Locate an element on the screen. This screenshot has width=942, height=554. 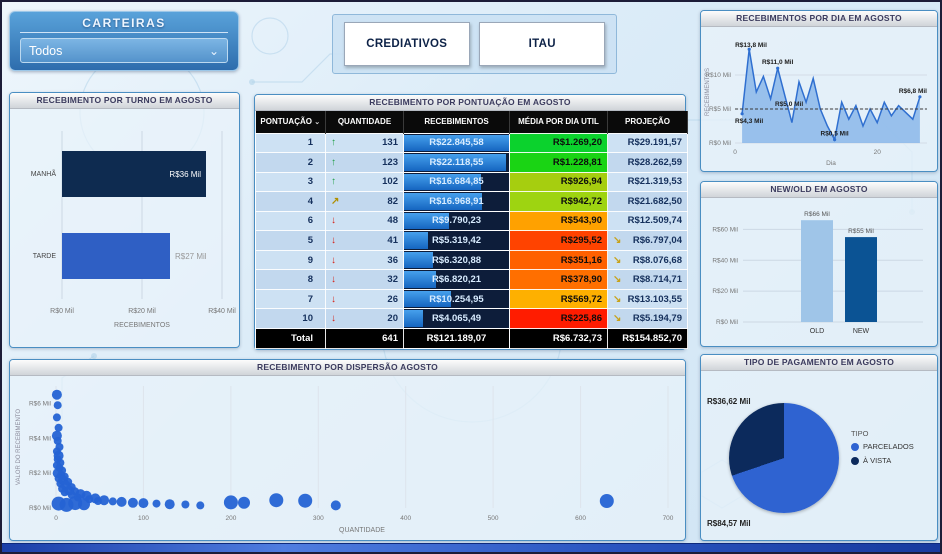
table-row: 5 ↓ 41 R$5.319,42 R$295,52 ↘ R$6.797,04 is located at coordinates (471, 240).